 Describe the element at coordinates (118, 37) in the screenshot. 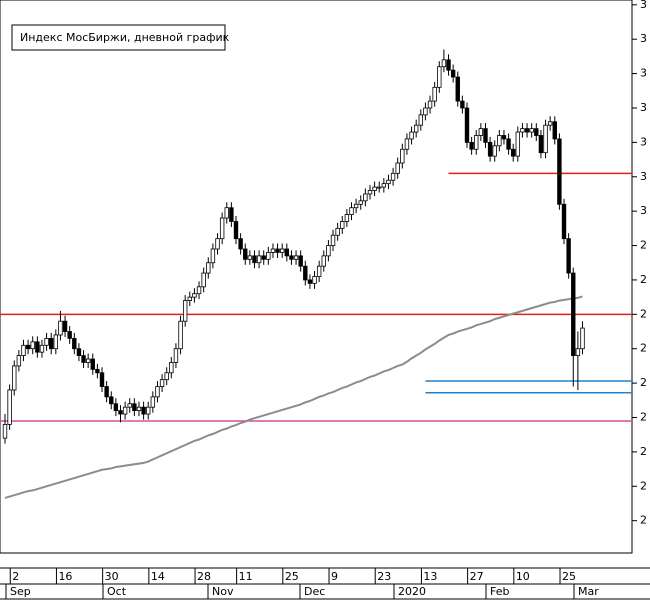

I see `legend-box` at that location.